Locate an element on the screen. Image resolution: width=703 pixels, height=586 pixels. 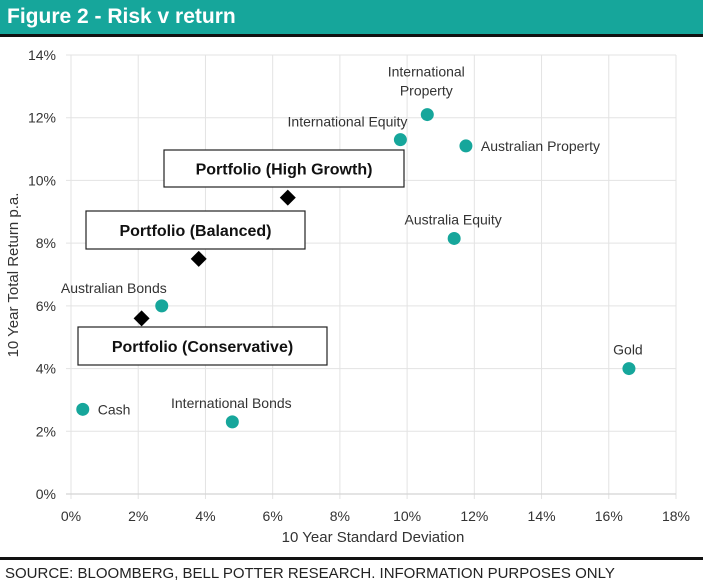
y-tick-label: 12% is located at coordinates (42, 118).